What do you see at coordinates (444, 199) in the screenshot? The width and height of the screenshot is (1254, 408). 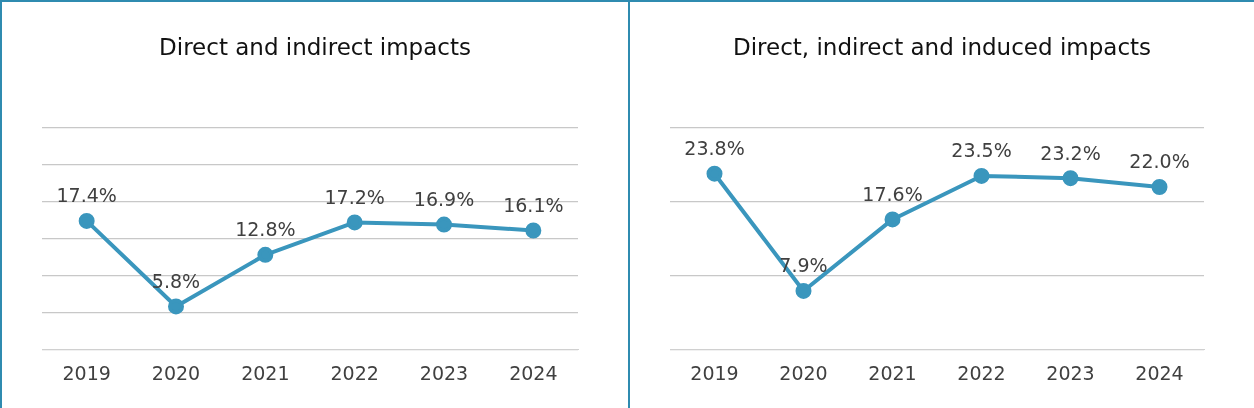 I see `data-label: 16.9%` at bounding box center [444, 199].